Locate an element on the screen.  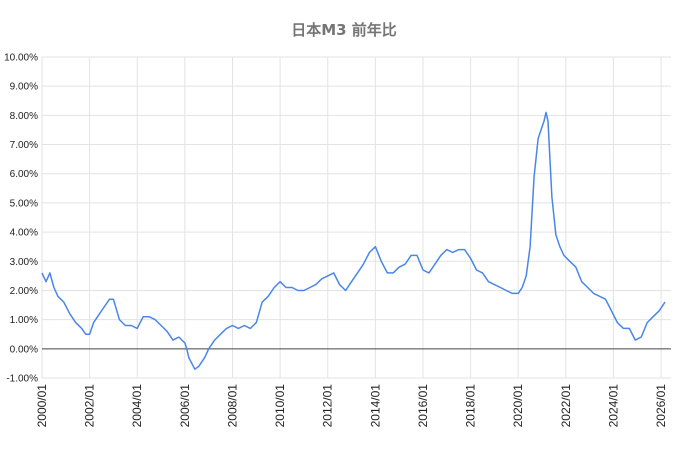
x-tick-label: 2016/01 is located at coordinates (423, 406).